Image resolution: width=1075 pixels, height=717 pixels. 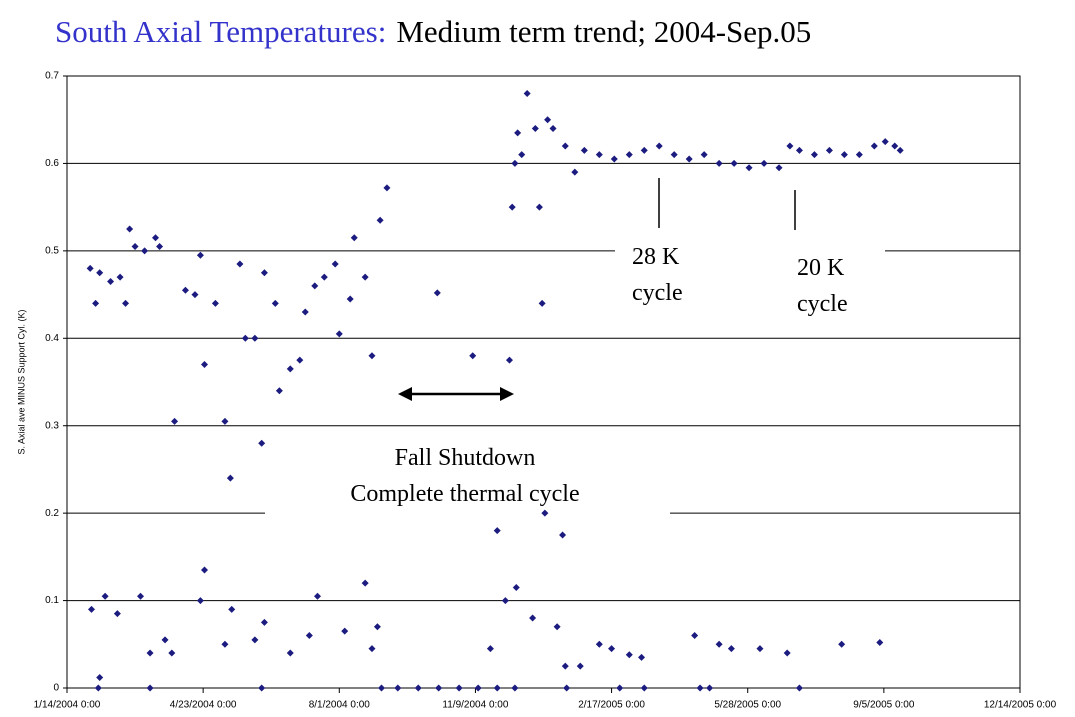 What do you see at coordinates (884, 705) in the screenshot?
I see `x-tick-label: 9/5/2005 0:00` at bounding box center [884, 705].